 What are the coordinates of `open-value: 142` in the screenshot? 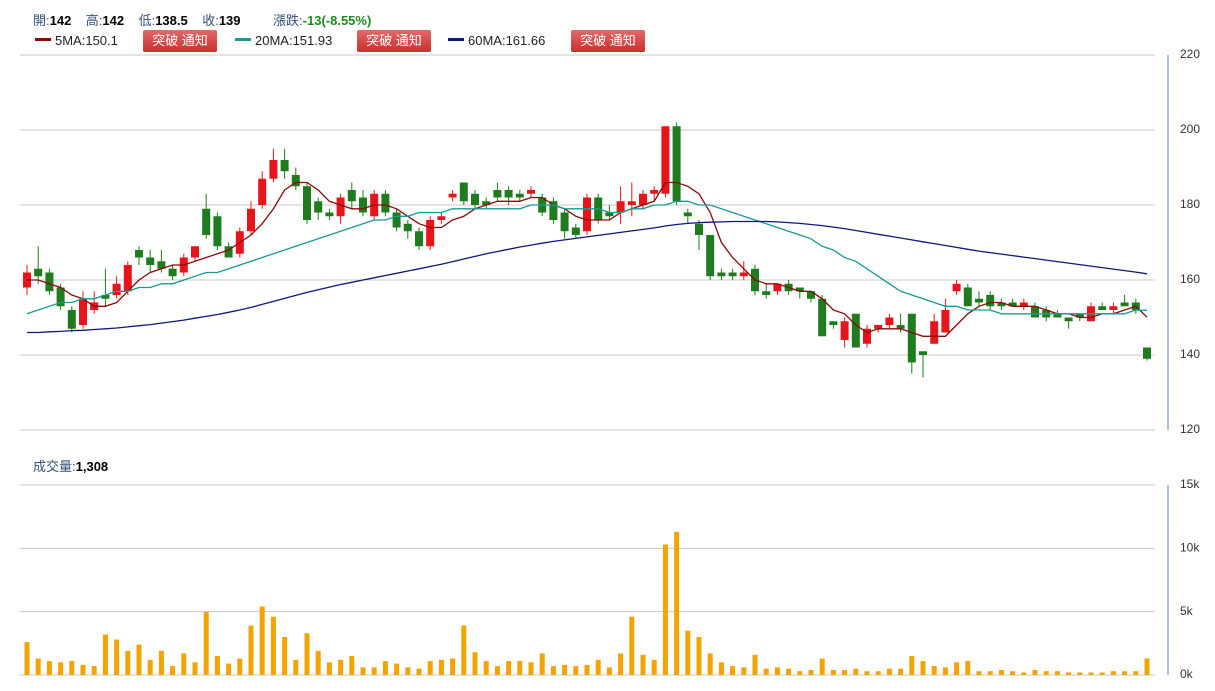 It's located at (60, 20).